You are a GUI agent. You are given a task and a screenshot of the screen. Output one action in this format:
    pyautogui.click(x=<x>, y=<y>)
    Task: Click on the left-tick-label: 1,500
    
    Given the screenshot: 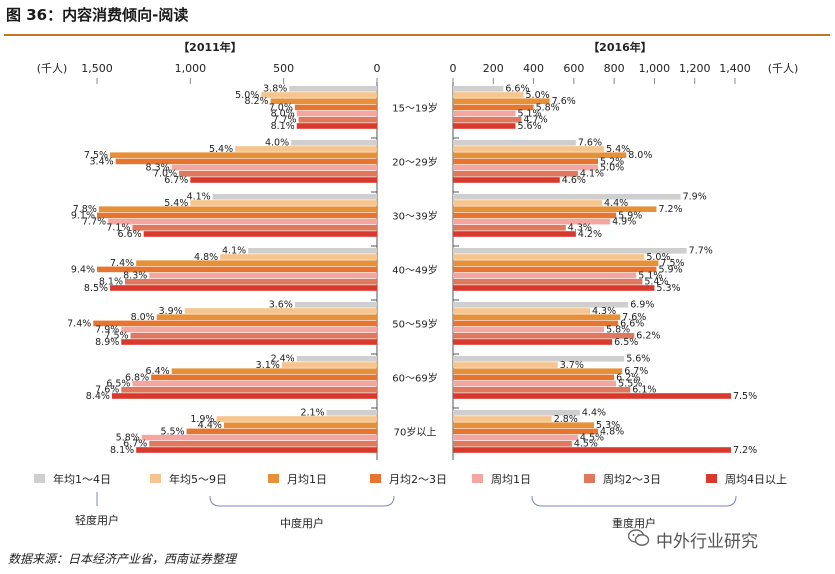 What is the action you would take?
    pyautogui.click(x=97, y=68)
    